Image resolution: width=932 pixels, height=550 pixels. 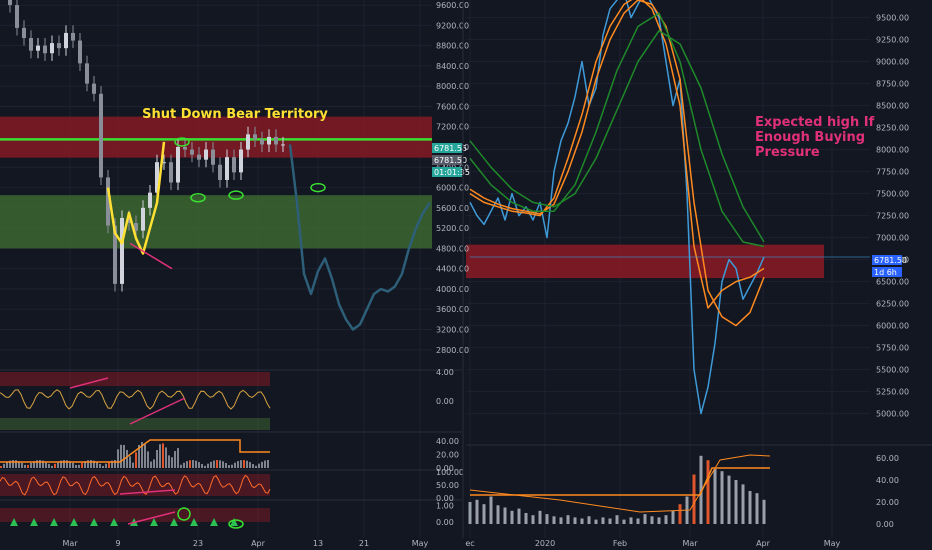 I want to click on y-tick-label-right: 8500.00, so click(x=892, y=106).